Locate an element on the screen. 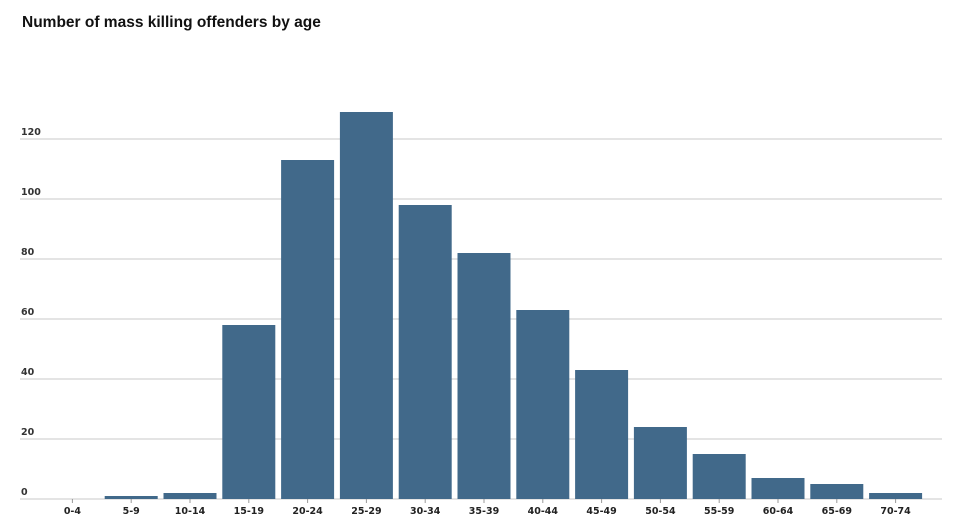  x-tick-label: 20-24 is located at coordinates (307, 511).